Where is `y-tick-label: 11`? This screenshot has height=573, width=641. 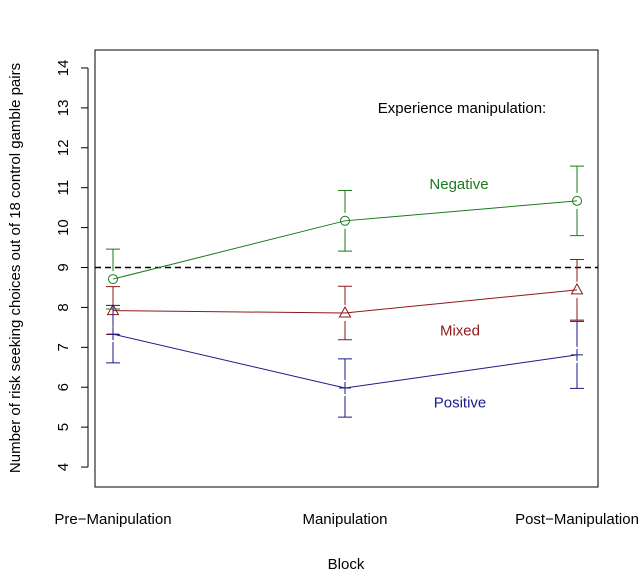 y-tick-label: 11 is located at coordinates (63, 188).